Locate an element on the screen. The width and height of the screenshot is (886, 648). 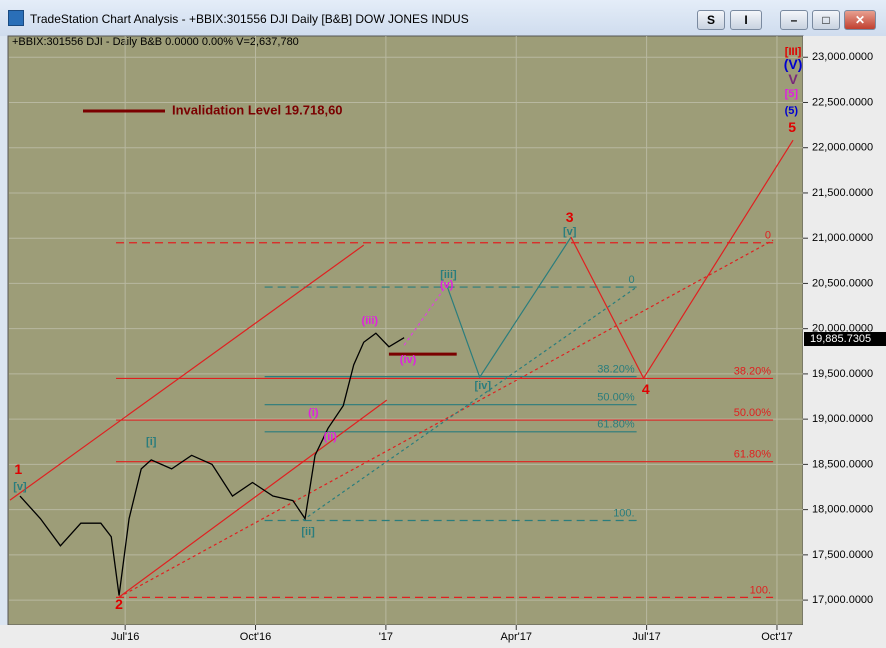
wave-label: [III] is located at coordinates (793, 52).